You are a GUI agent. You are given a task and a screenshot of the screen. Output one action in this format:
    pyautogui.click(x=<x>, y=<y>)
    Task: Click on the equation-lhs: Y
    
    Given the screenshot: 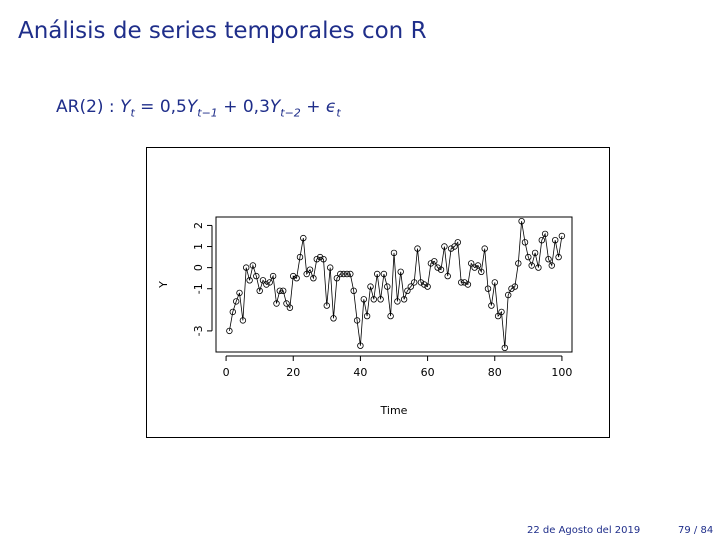 What is the action you would take?
    pyautogui.click(x=125, y=107)
    